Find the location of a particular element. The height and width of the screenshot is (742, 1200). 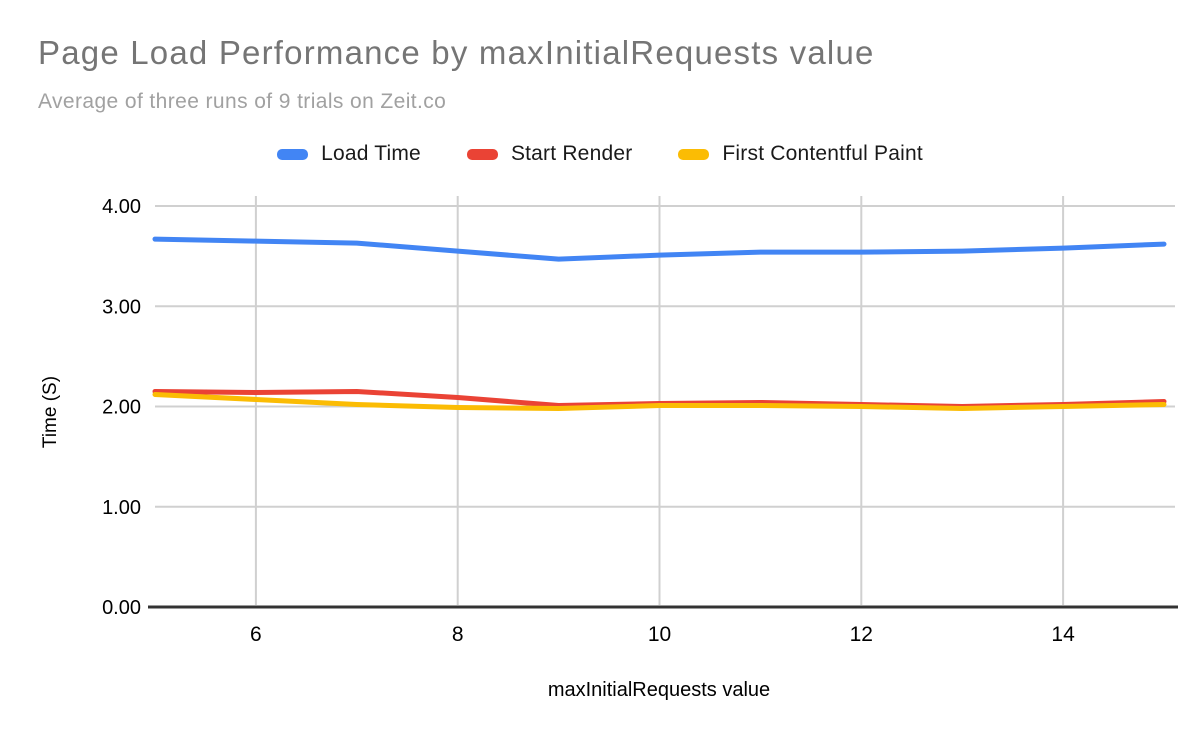

legend-item-load-time: Load Time is located at coordinates (349, 154).